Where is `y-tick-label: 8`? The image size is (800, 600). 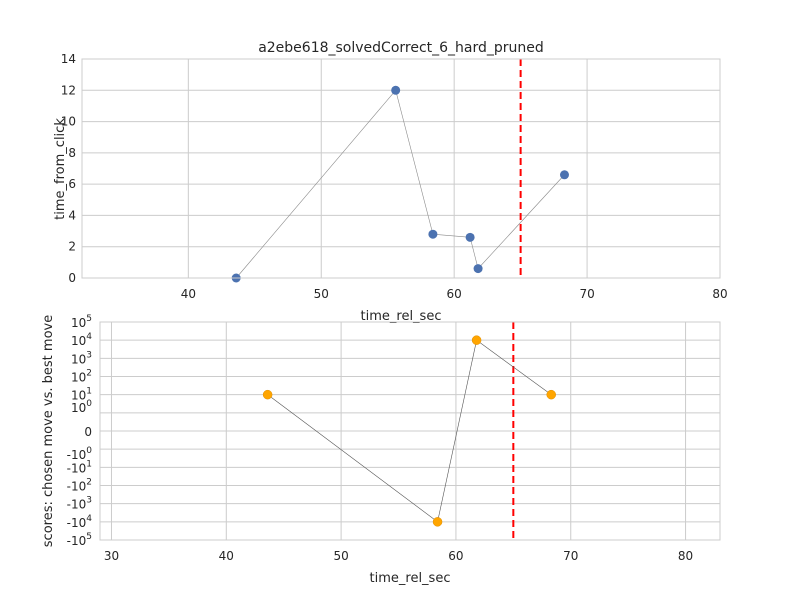
y-tick-label: 8 is located at coordinates (72, 153).